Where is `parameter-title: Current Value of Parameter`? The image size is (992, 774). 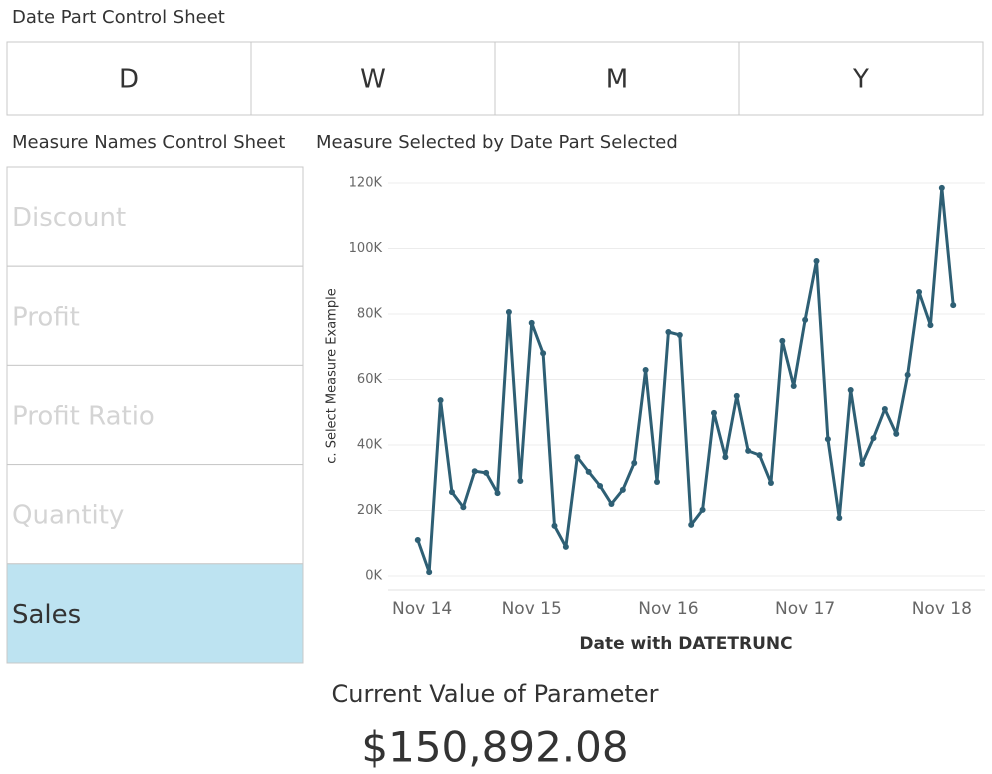 parameter-title: Current Value of Parameter is located at coordinates (495, 694).